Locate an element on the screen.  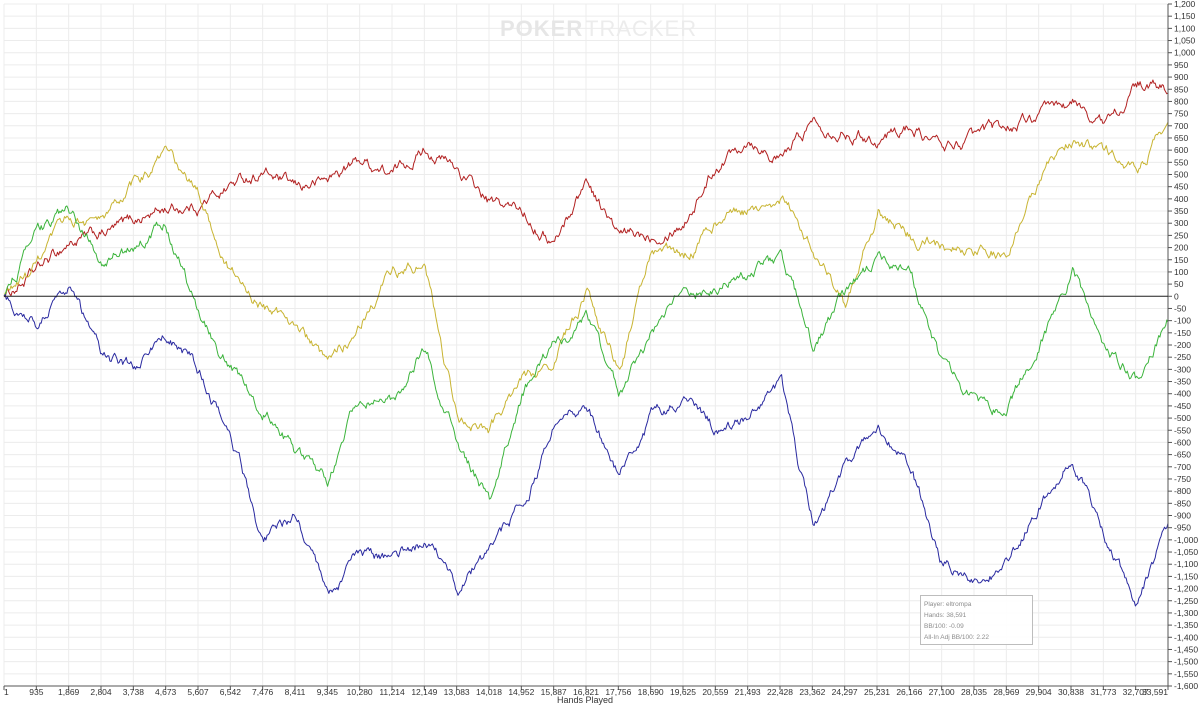
y-tick-label: -1,350 is located at coordinates (1186, 625).